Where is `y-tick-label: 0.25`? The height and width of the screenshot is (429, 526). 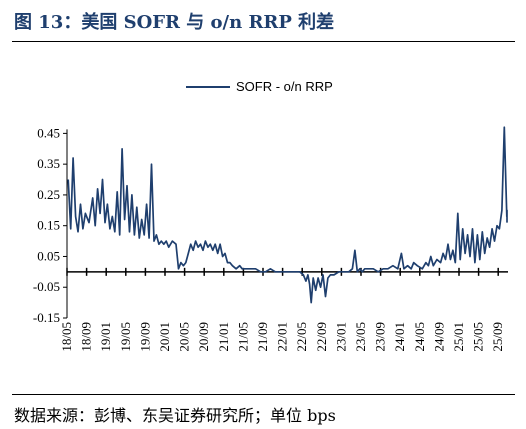
y-tick-label: 0.25 is located at coordinates (48, 194).